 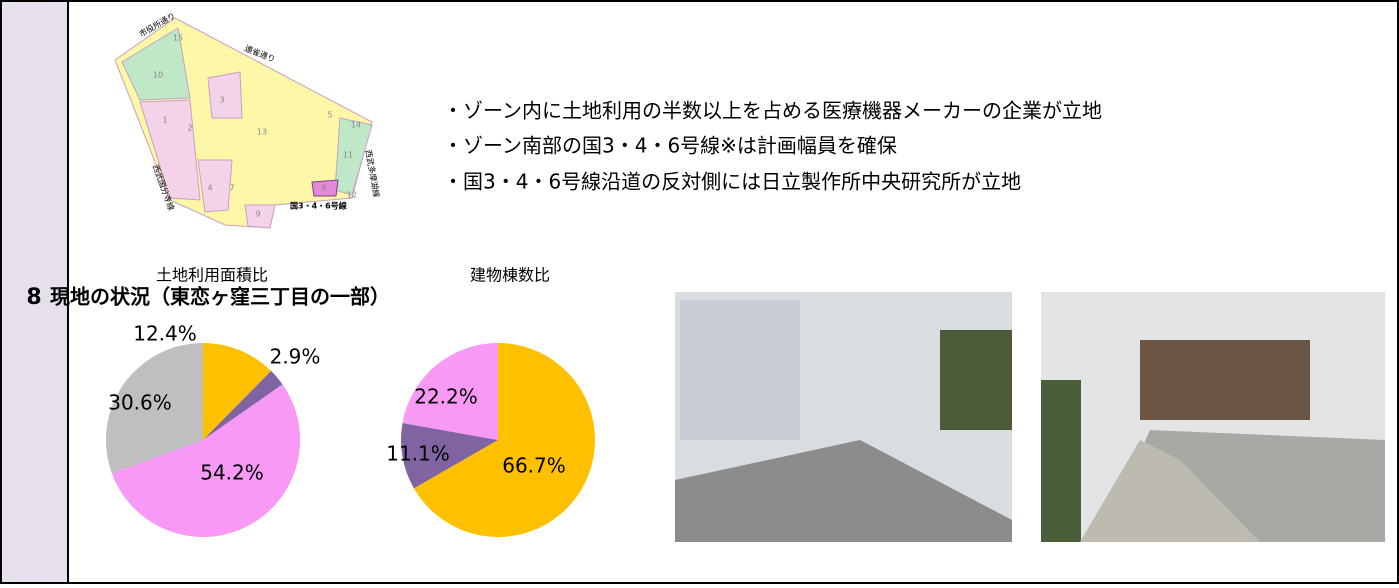 What do you see at coordinates (356, 125) in the screenshot?
I see `parcel-label: 14` at bounding box center [356, 125].